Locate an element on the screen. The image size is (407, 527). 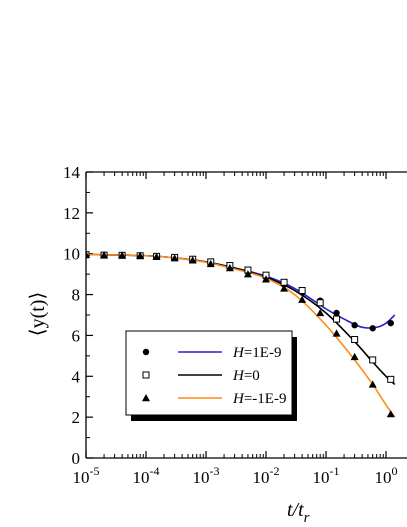
x-tick-label: 10⁻¹ is located at coordinates (326, 475).